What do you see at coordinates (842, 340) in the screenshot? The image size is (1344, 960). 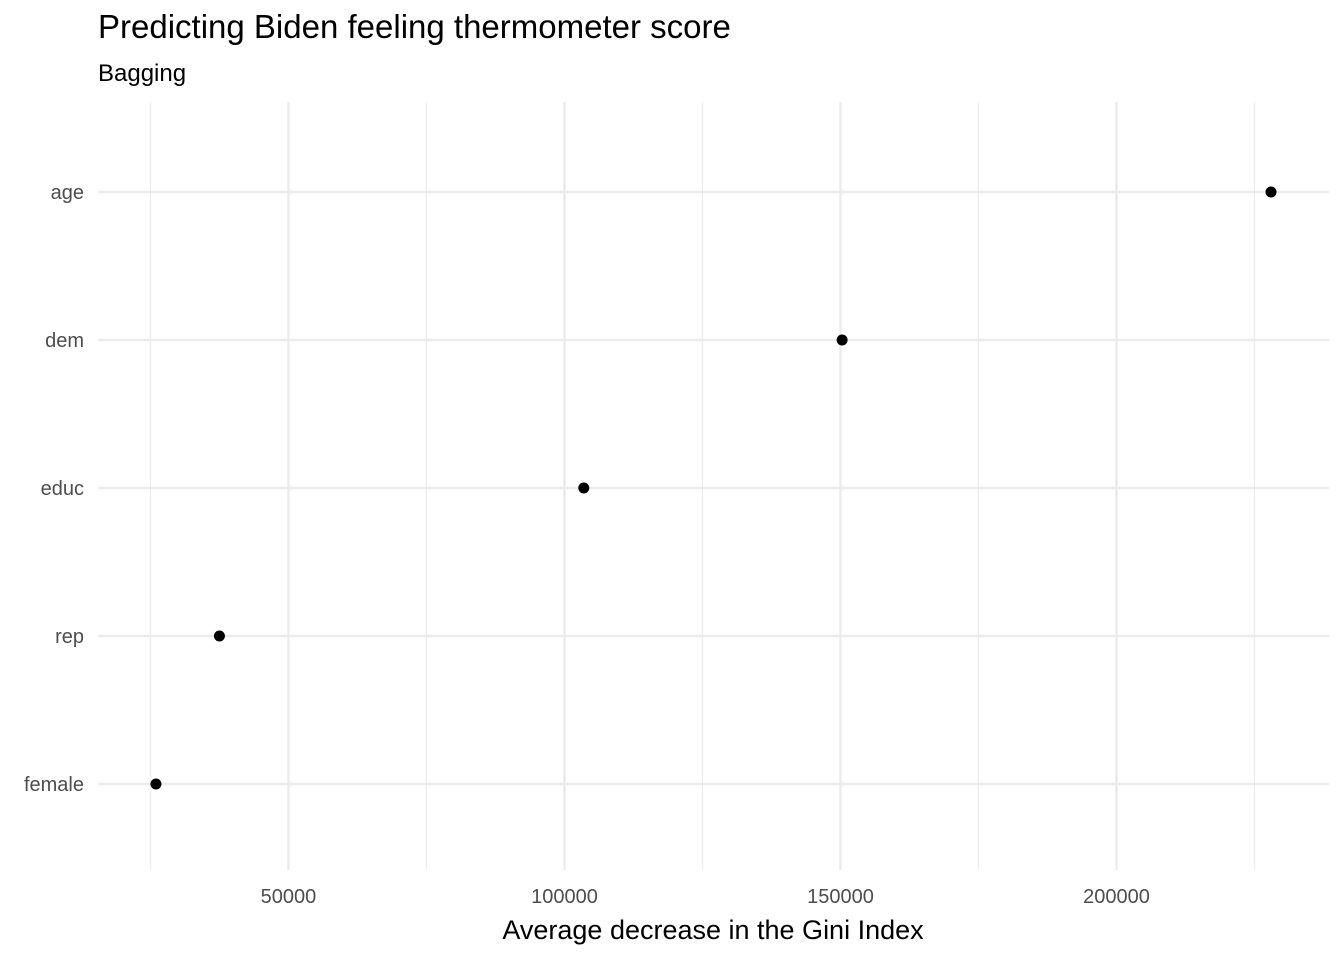 I see `point-dem` at bounding box center [842, 340].